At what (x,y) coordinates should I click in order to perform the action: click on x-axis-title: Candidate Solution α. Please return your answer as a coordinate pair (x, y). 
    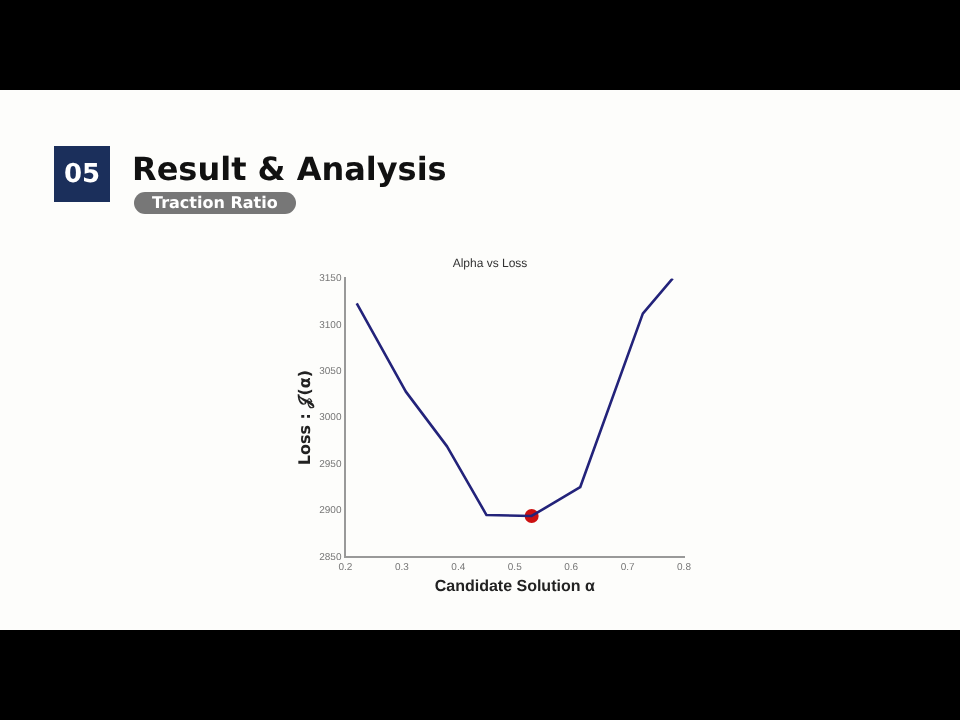
    Looking at the image, I should click on (514, 585).